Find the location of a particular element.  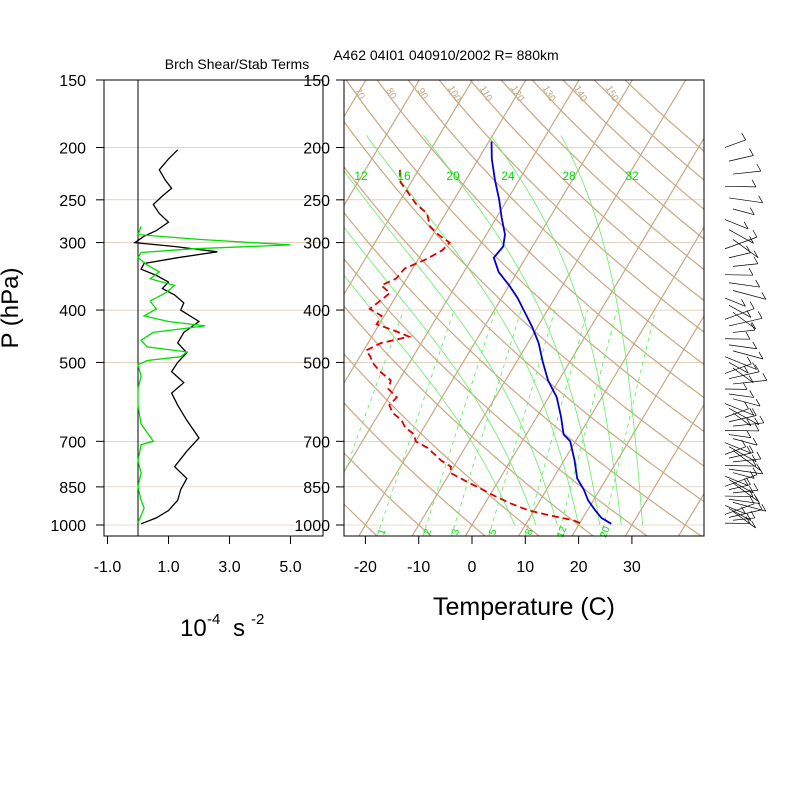

temperature-profile-line is located at coordinates (551, 333).